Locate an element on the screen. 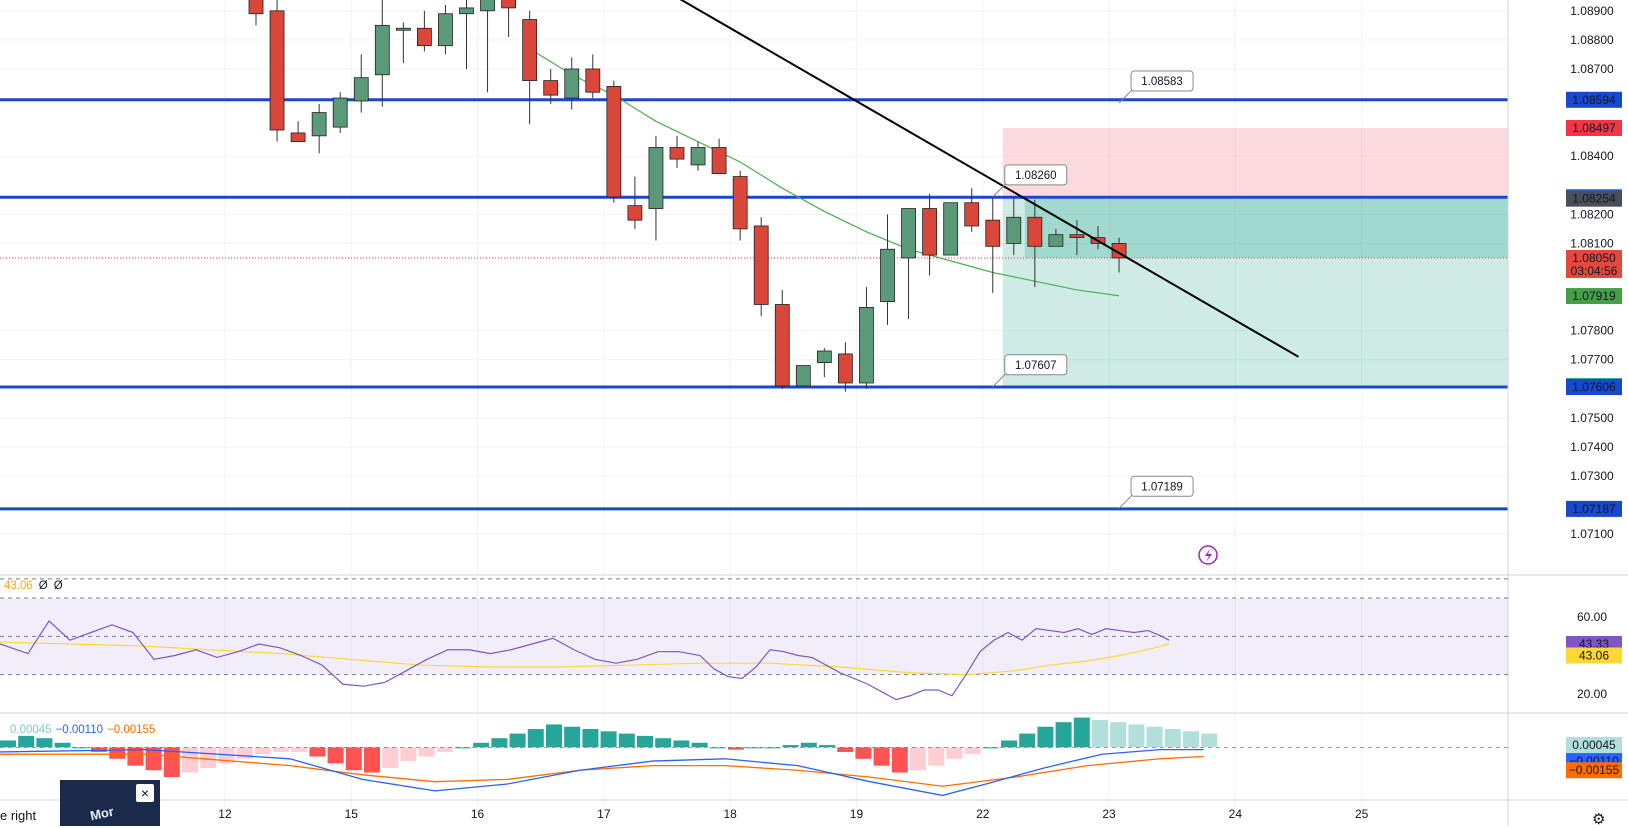 This screenshot has width=1628, height=828. time-tick-label: 25 is located at coordinates (1362, 814).